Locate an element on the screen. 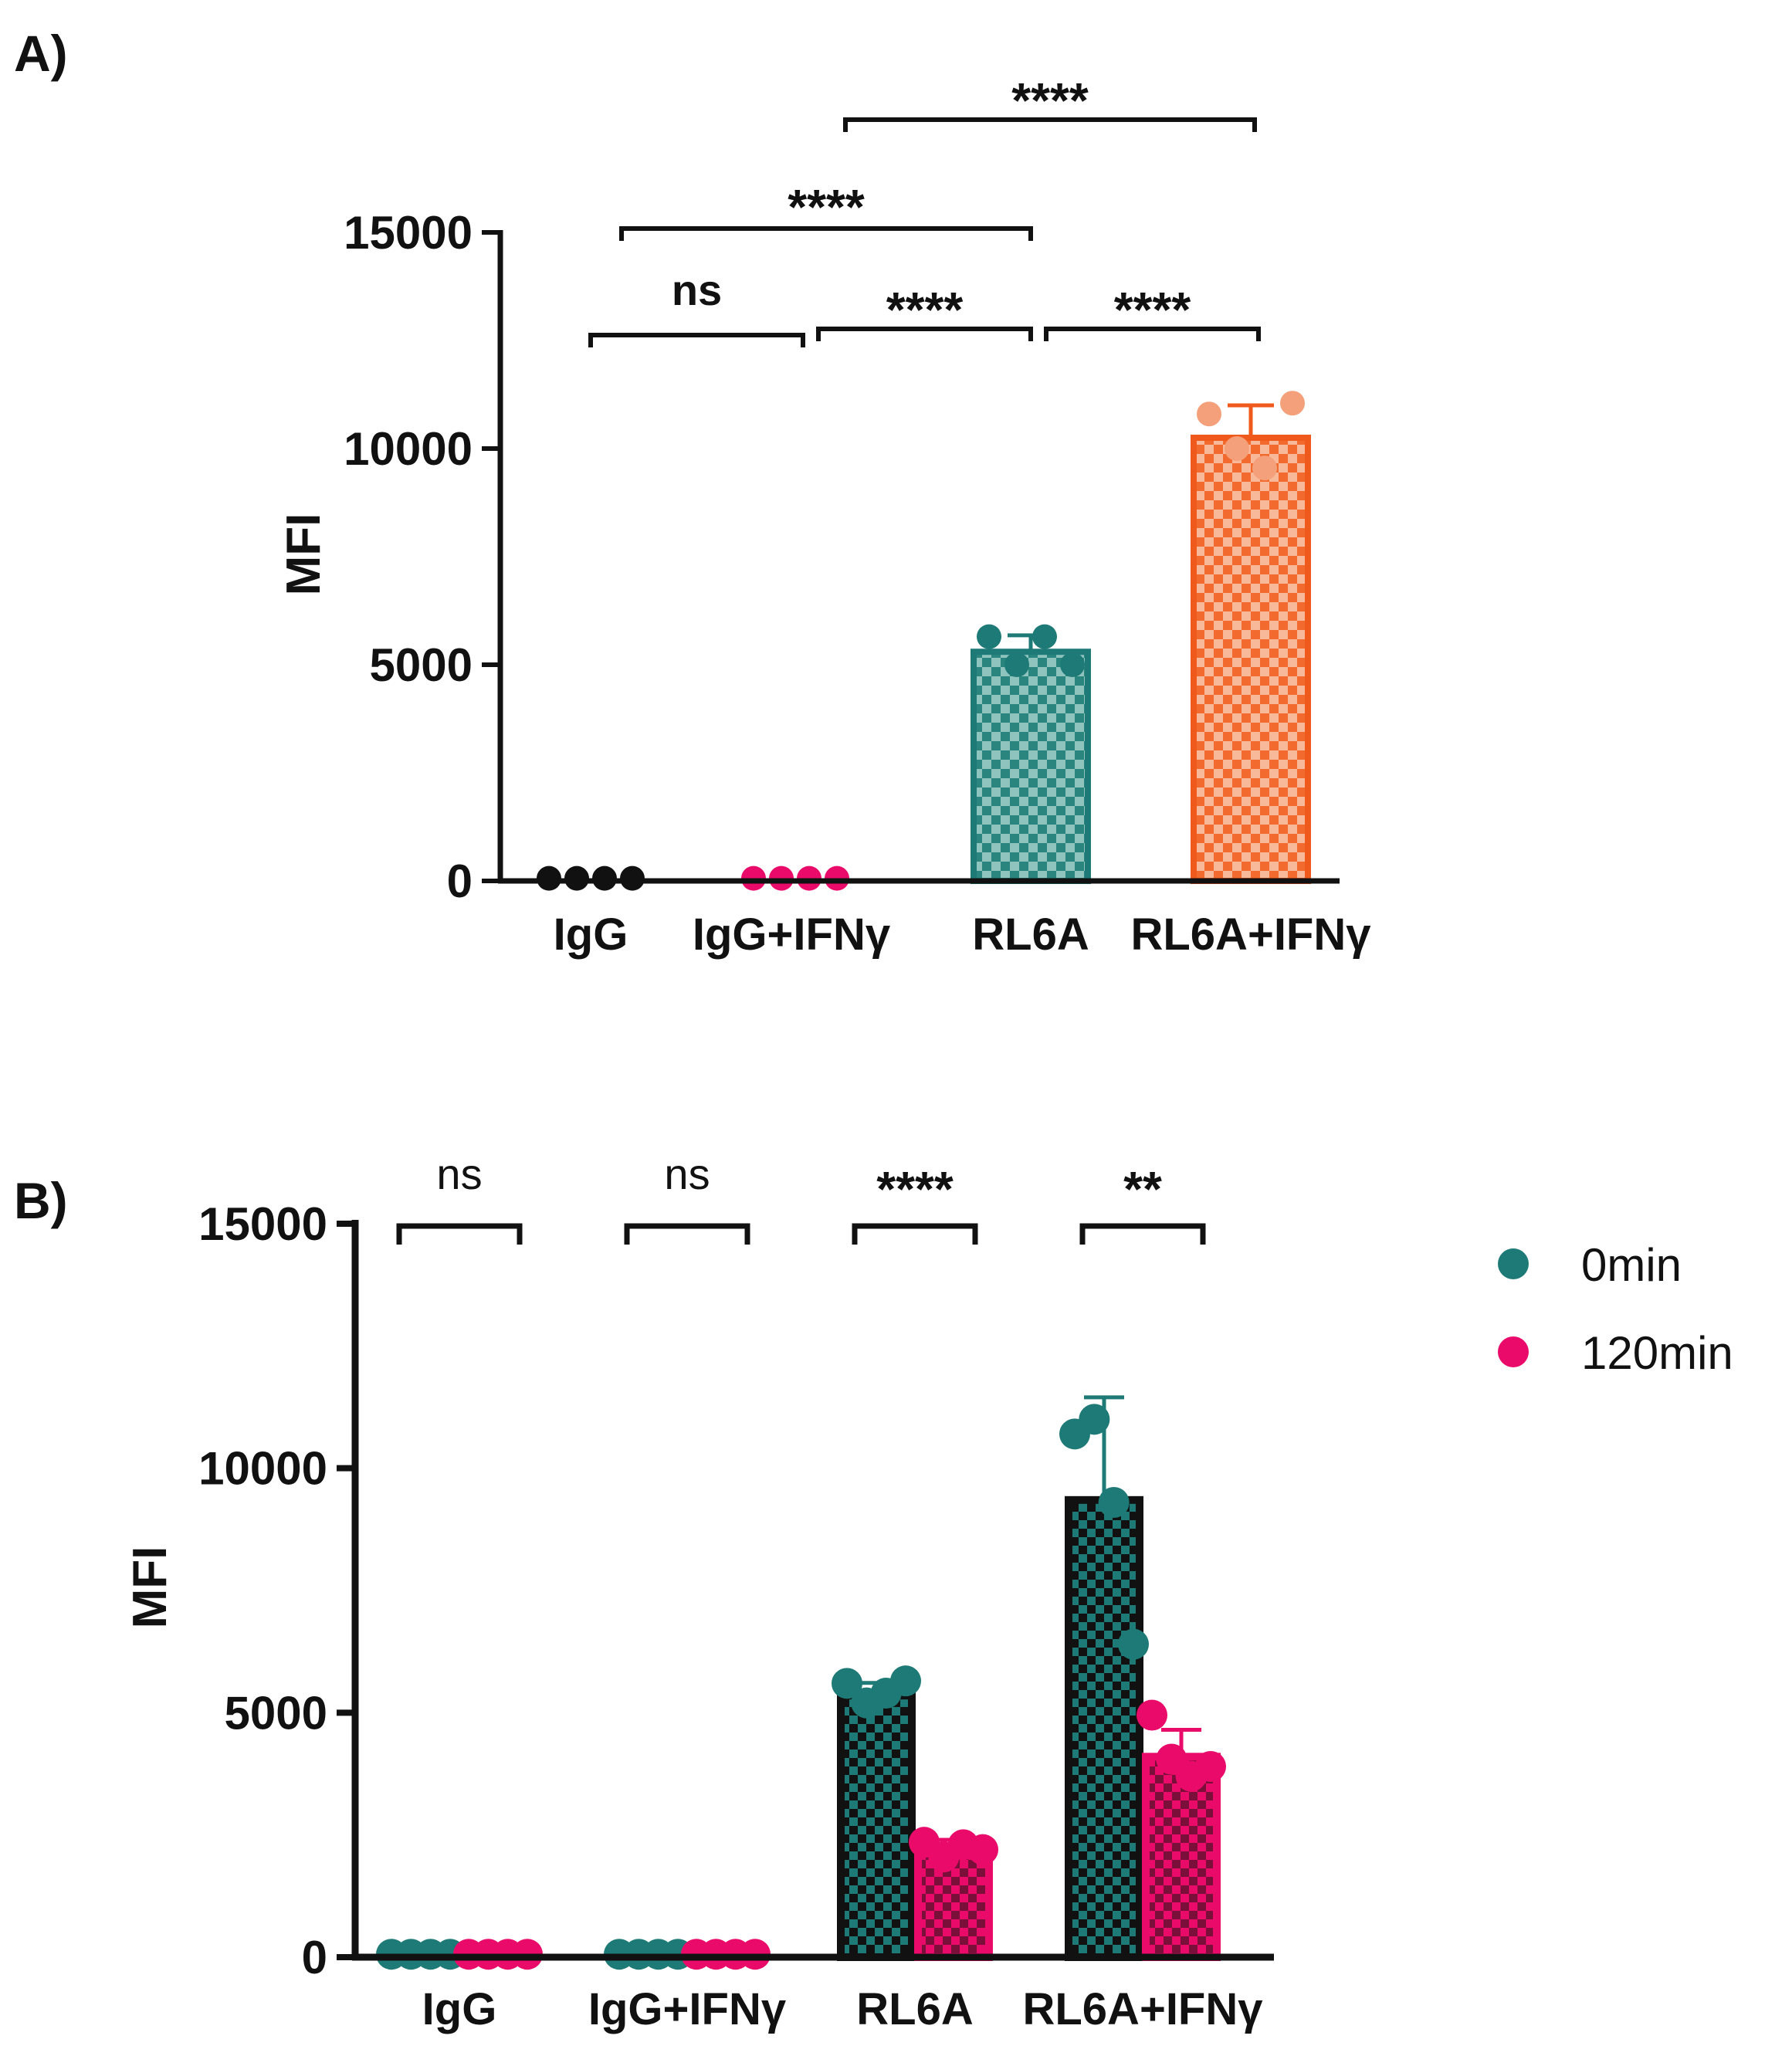 This screenshot has width=1792, height=2056. panel-a-axes is located at coordinates (918, 557).